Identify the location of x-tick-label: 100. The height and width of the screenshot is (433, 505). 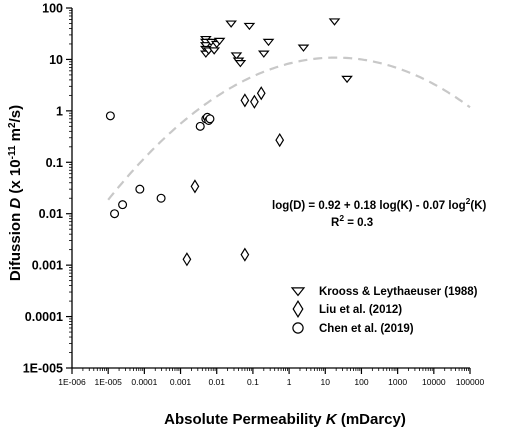
(361, 382).